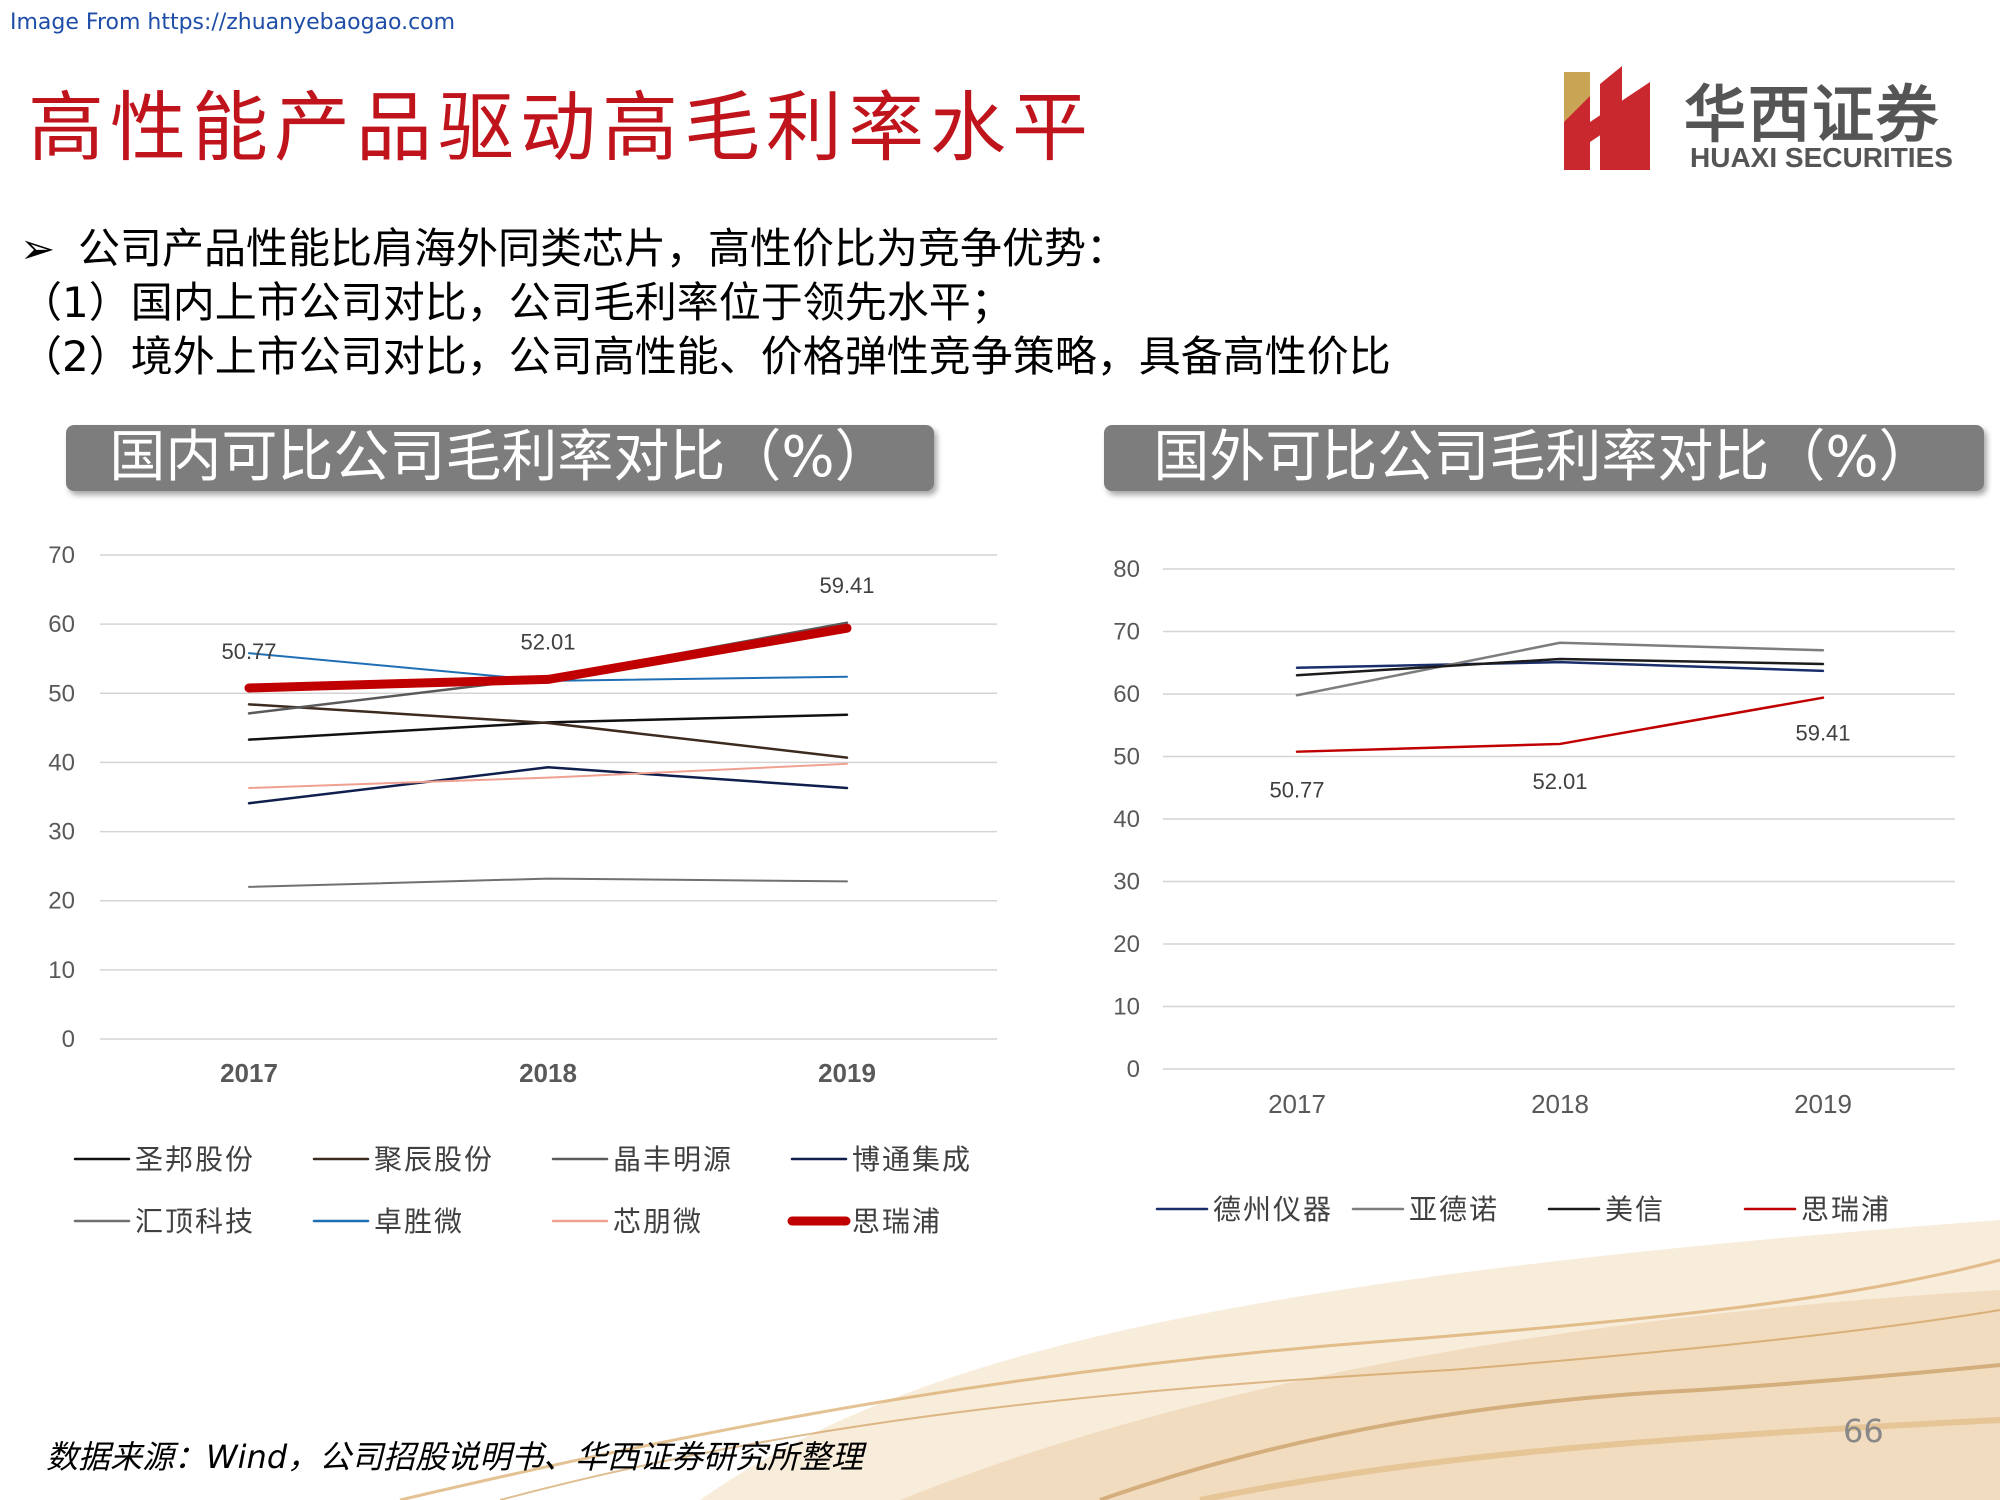 The width and height of the screenshot is (2000, 1500). I want to click on domestic-legend-label: 博通集成, so click(912, 1159).